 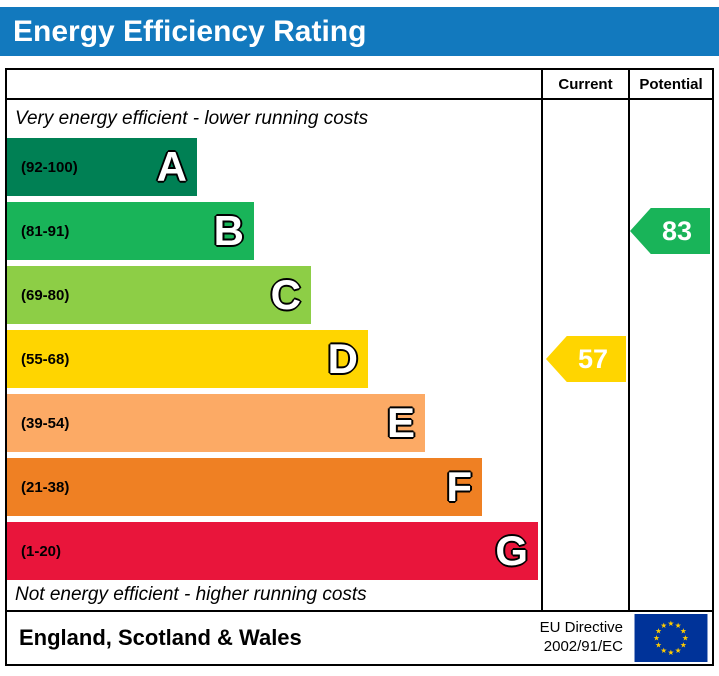 What do you see at coordinates (49, 167) in the screenshot?
I see `band-range: (92-100)` at bounding box center [49, 167].